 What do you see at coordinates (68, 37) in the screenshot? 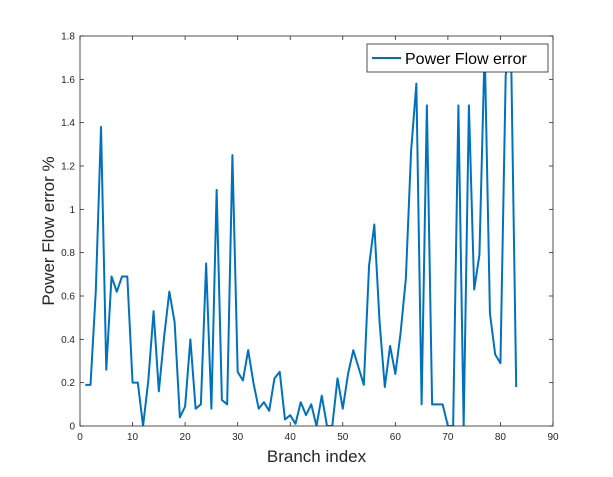
I see `y-tick-label: 1.8` at bounding box center [68, 37].